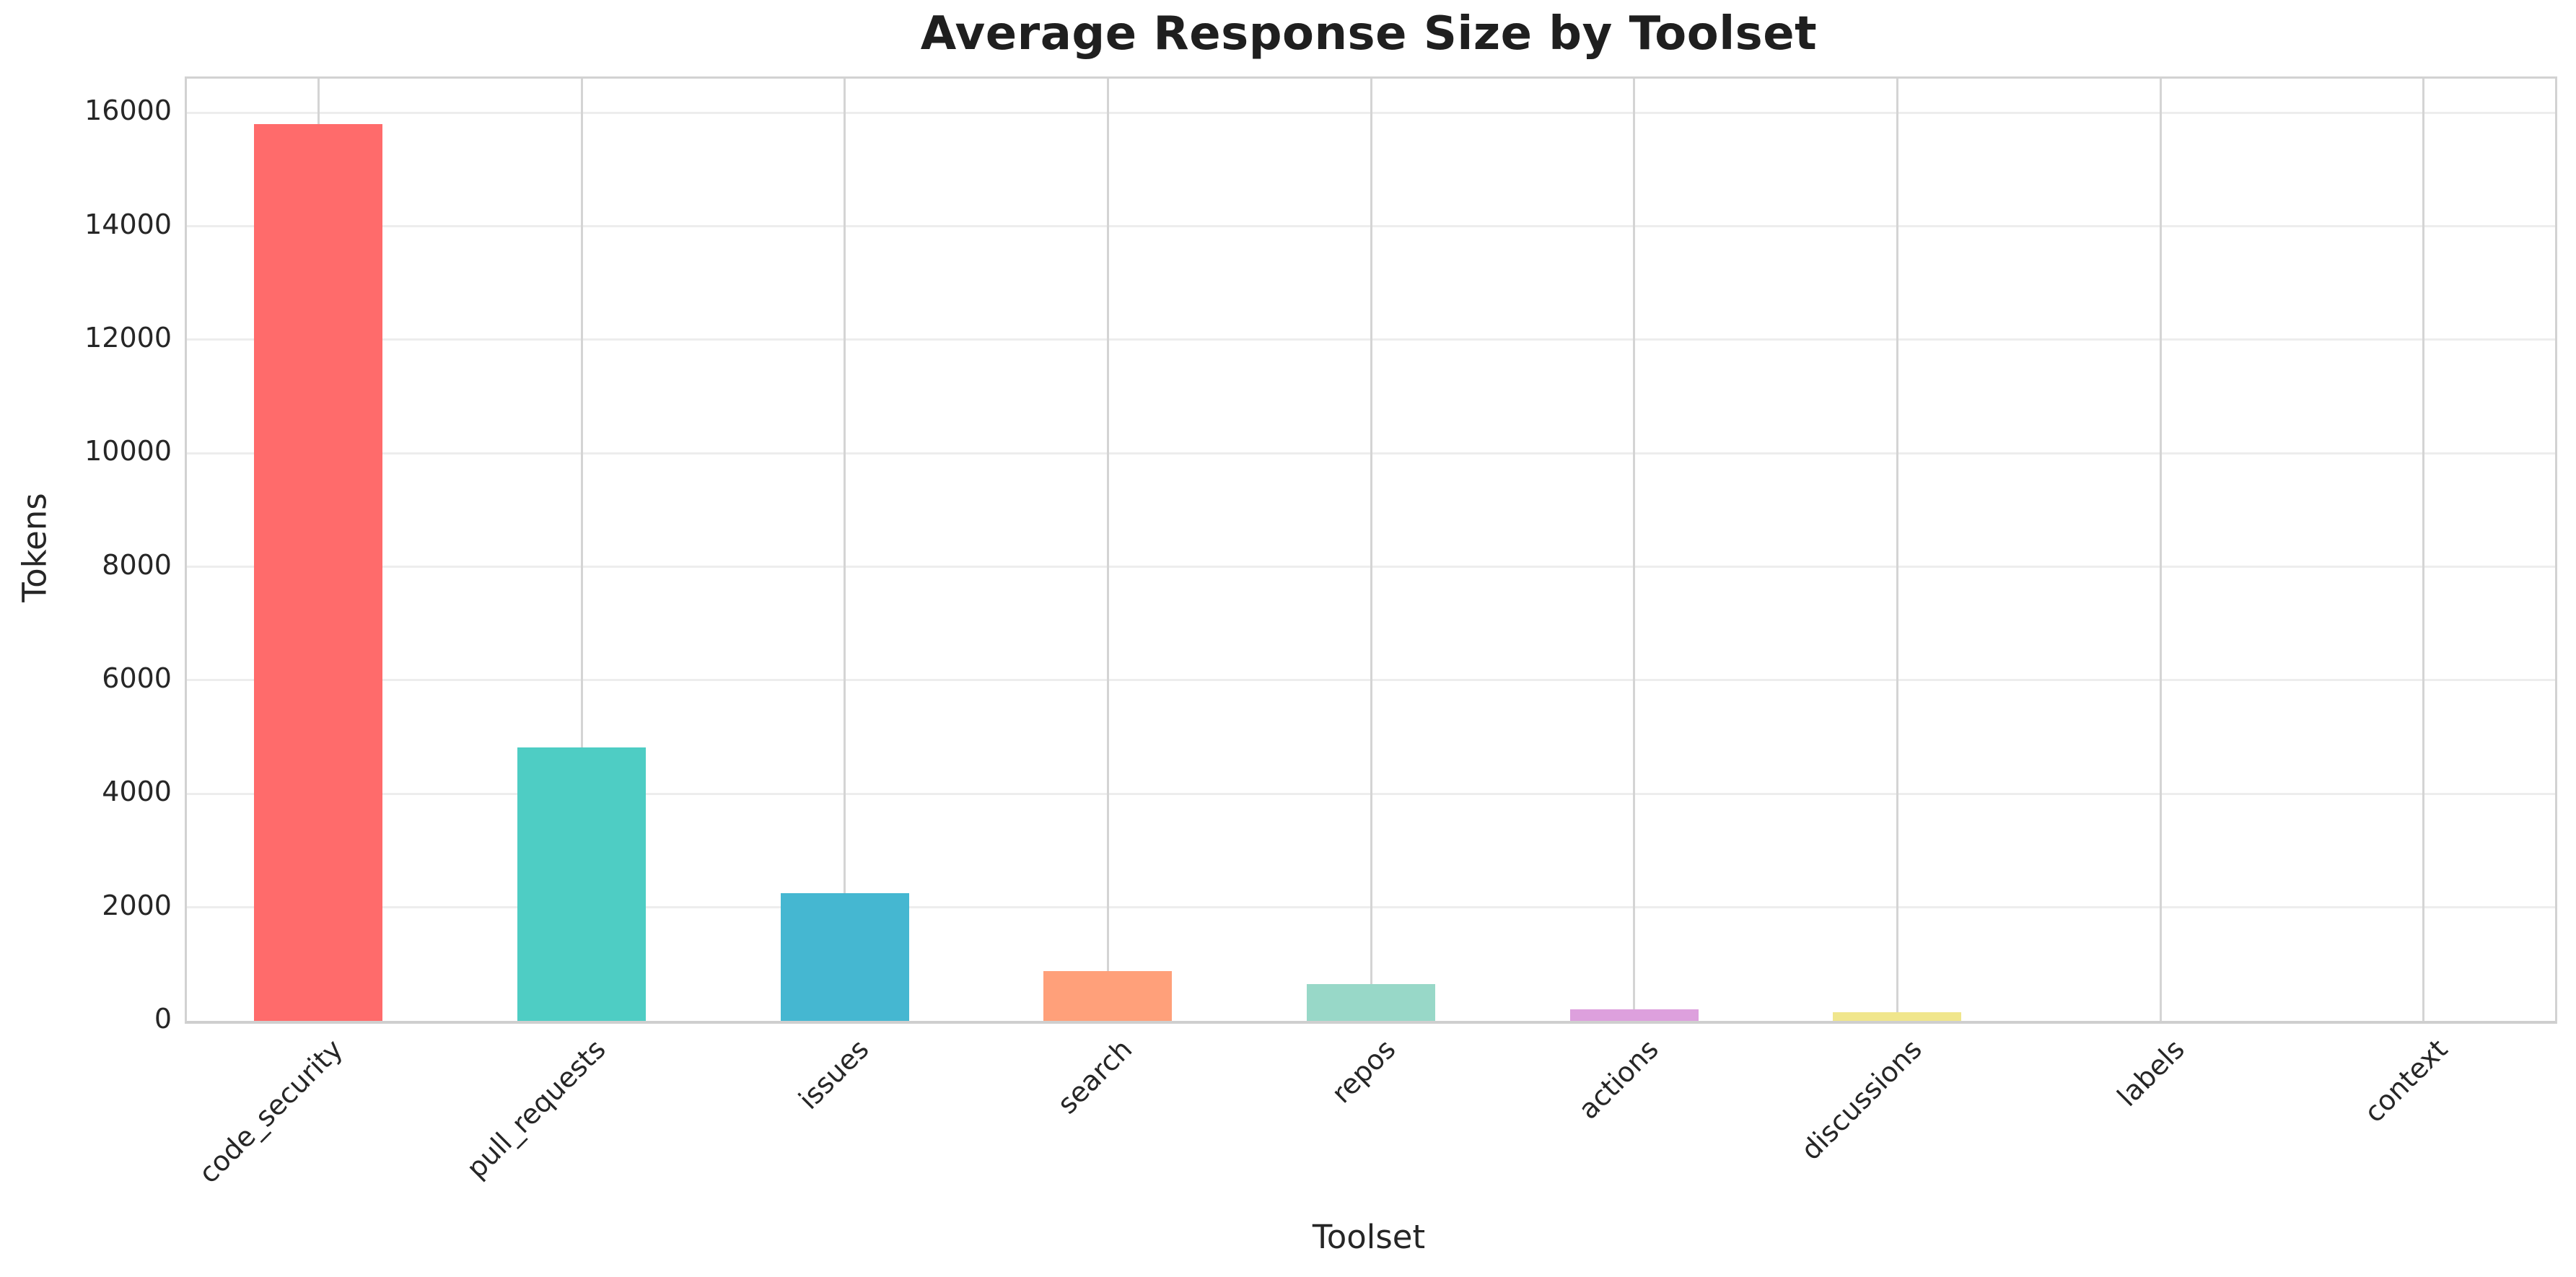  Describe the element at coordinates (1107, 550) in the screenshot. I see `gridline-vertical-search` at that location.